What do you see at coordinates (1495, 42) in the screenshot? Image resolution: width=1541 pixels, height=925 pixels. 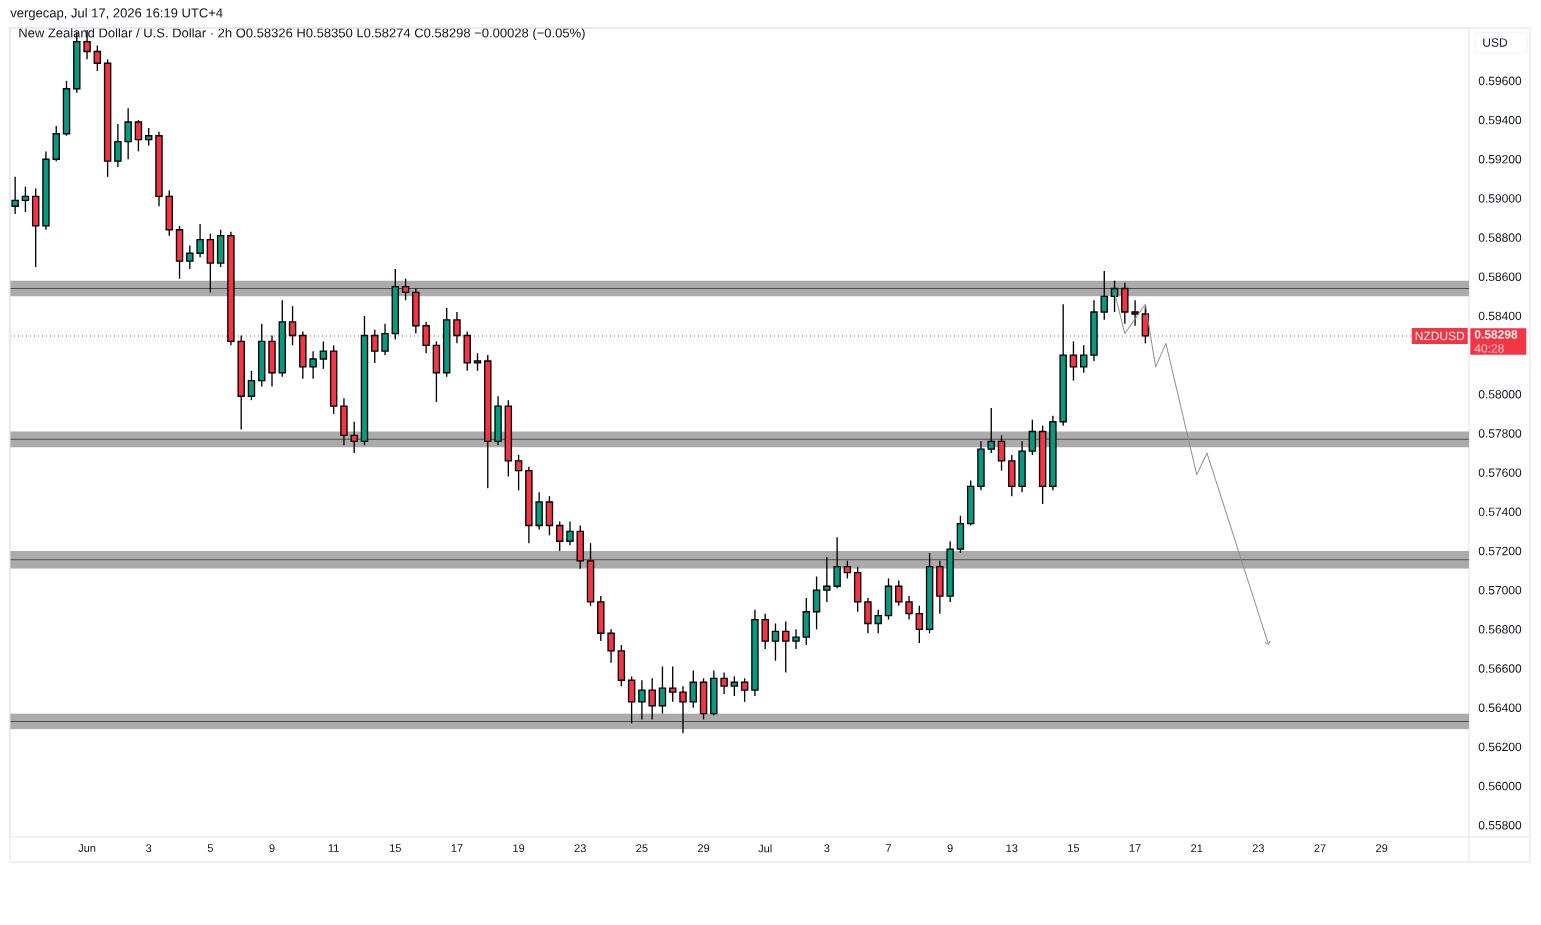 I see `y-axis-title: USD` at bounding box center [1495, 42].